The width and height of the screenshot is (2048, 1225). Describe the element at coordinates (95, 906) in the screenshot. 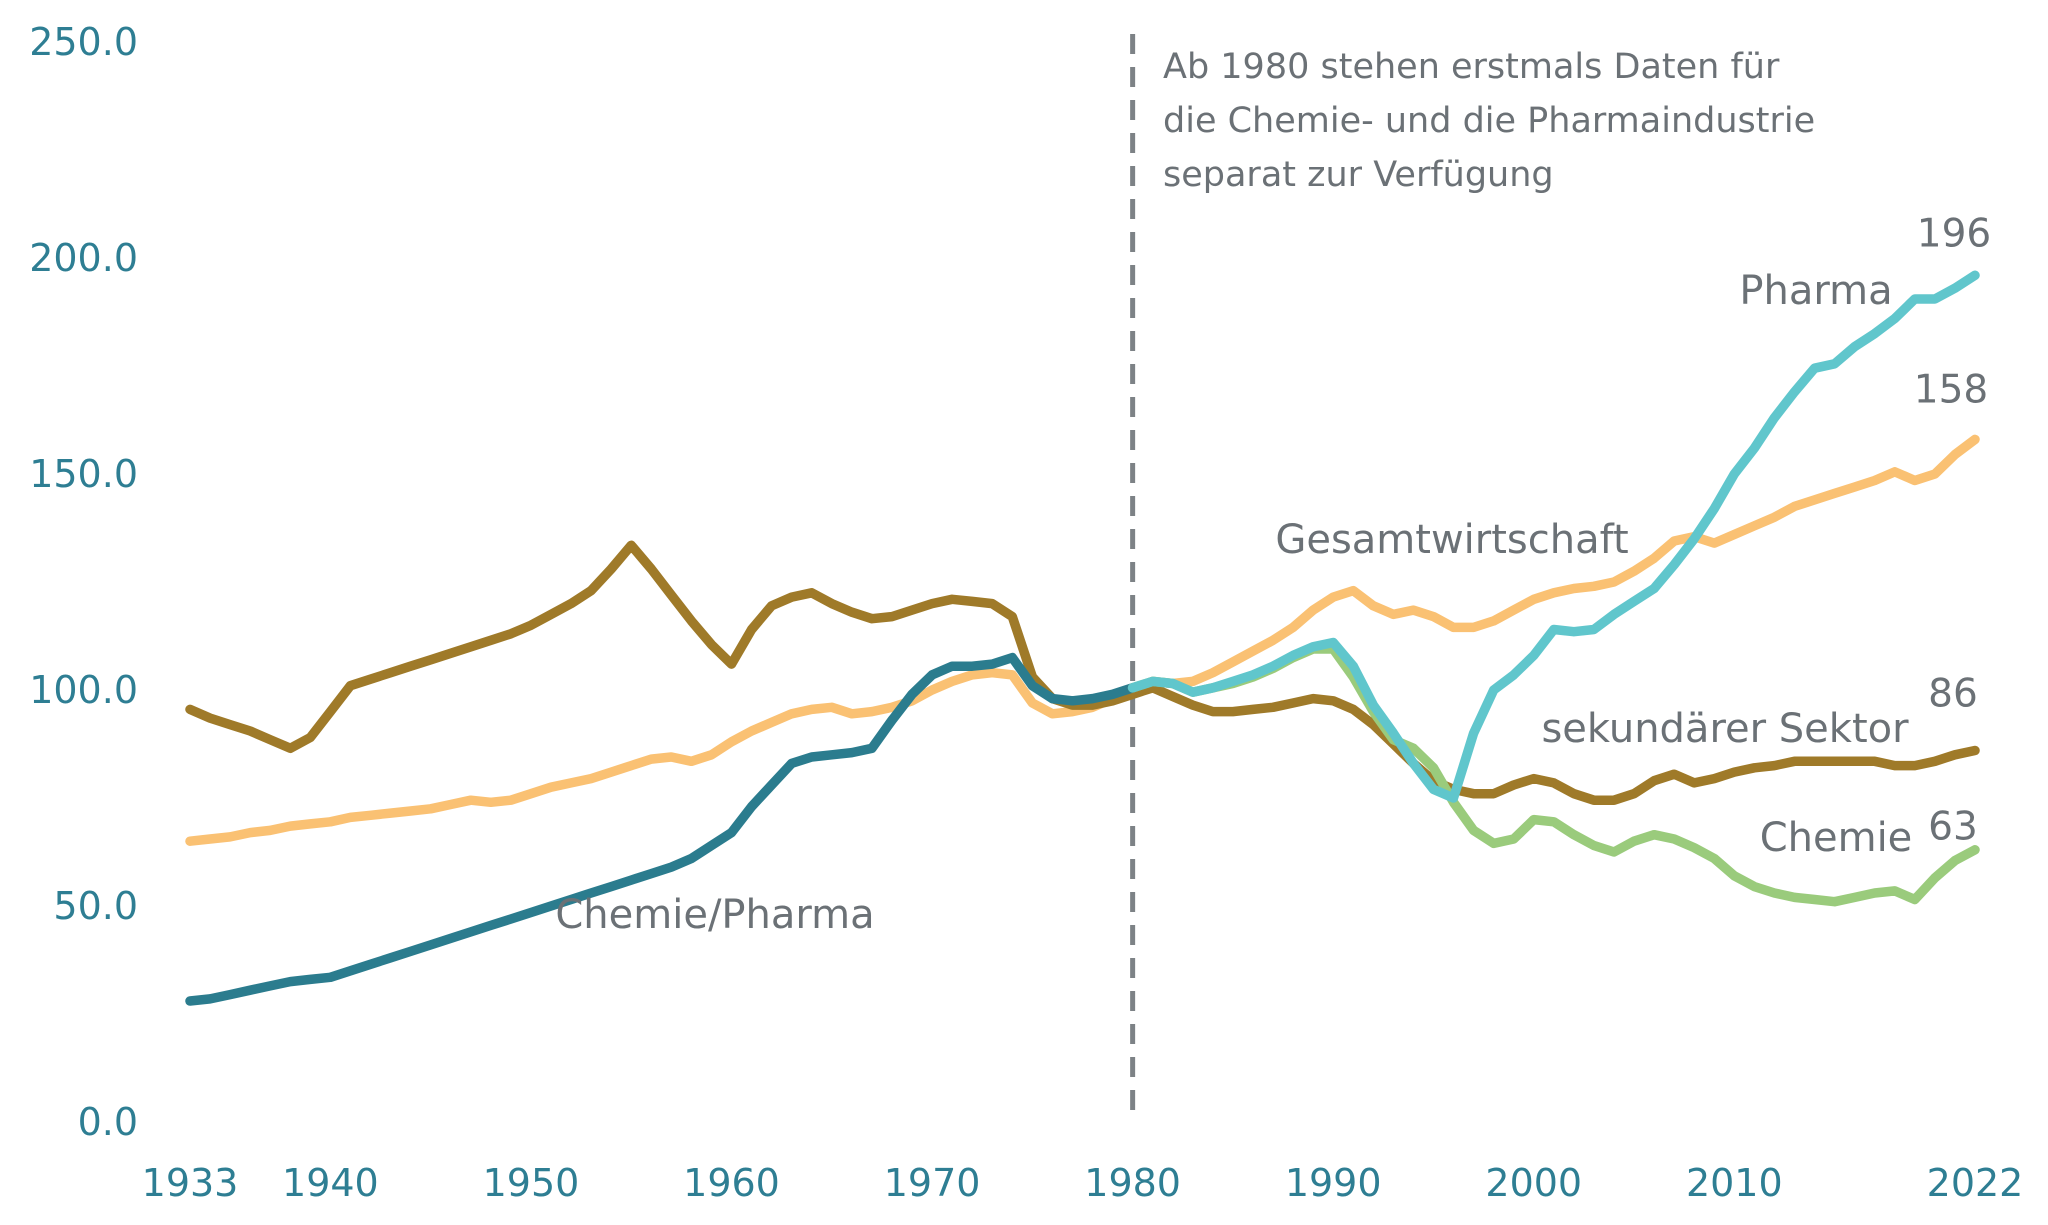

I see `y-tick-label: 50.0` at that location.